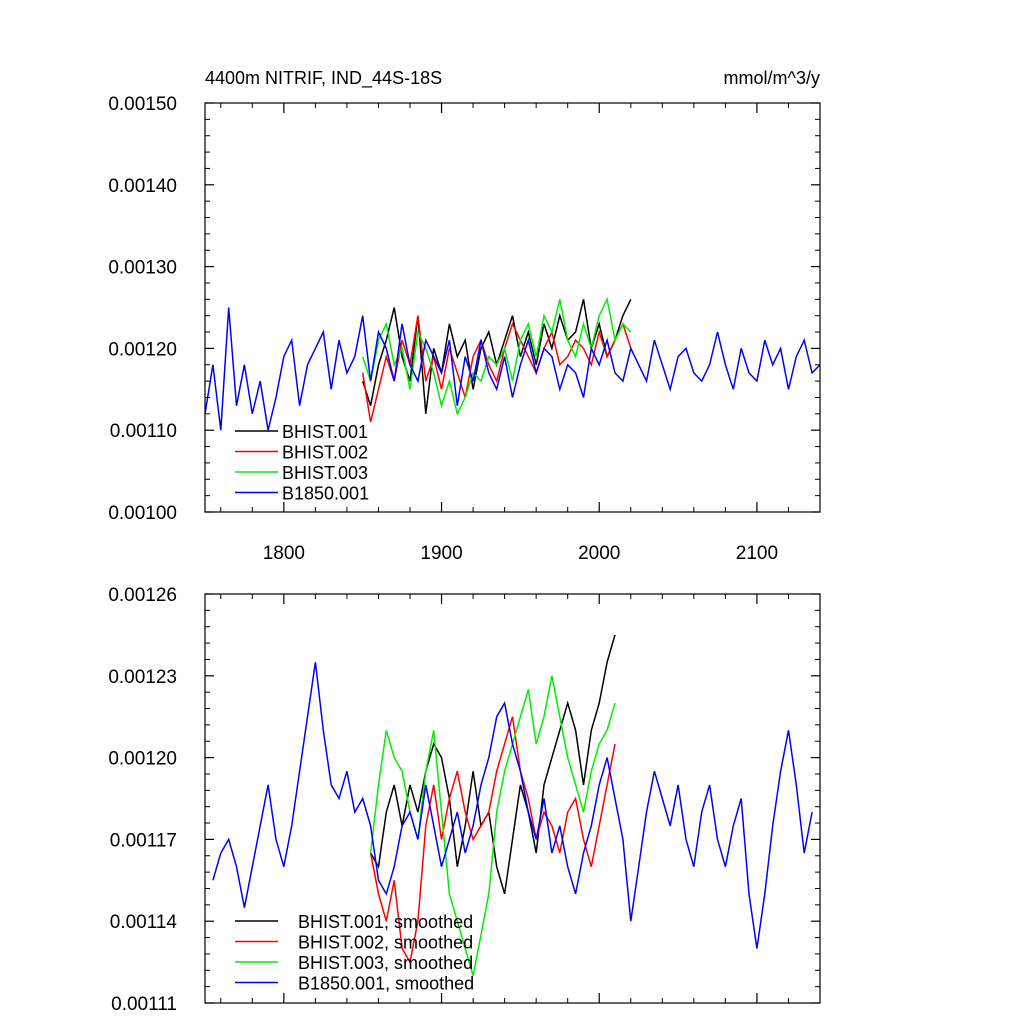 The width and height of the screenshot is (1024, 1024). What do you see at coordinates (772, 78) in the screenshot?
I see `top-chart-units: mmol/m^3/y` at bounding box center [772, 78].